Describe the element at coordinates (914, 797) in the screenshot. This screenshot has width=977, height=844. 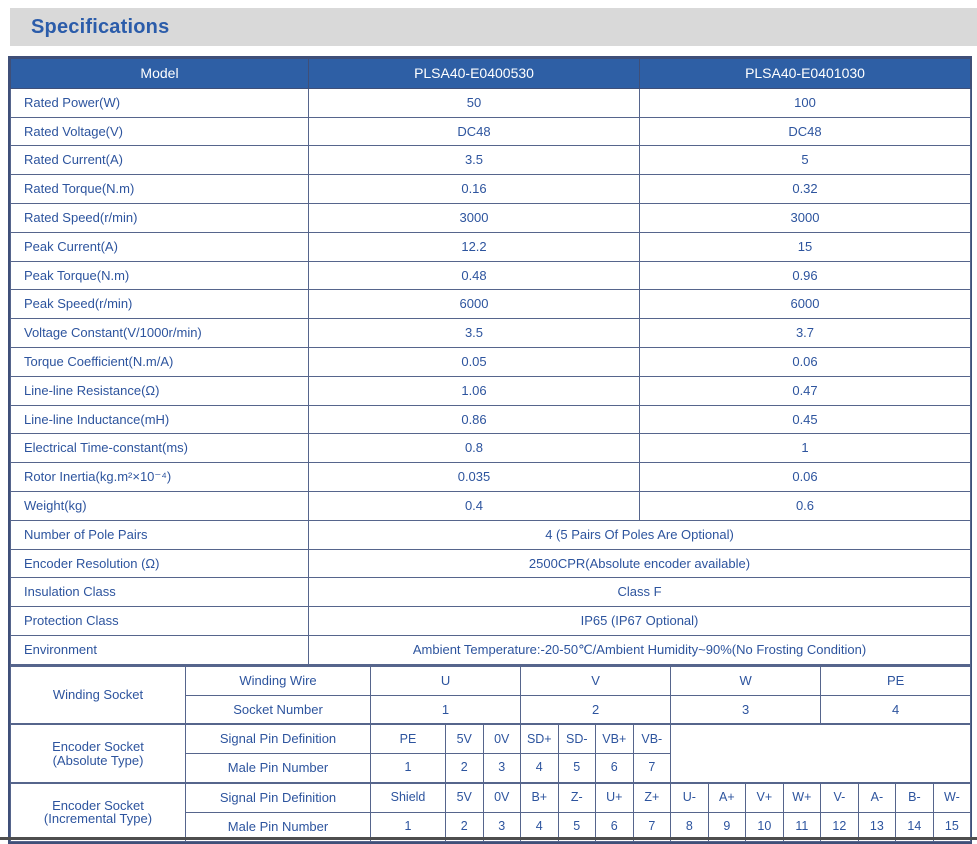
I see `signal-cell: B-` at that location.